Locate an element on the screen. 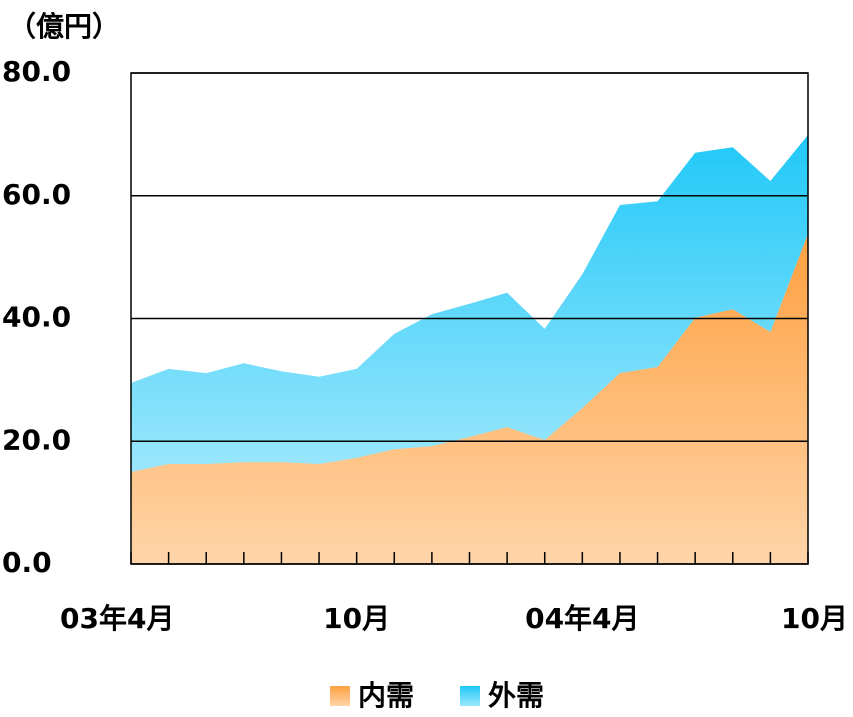  x-tick-label: 04年4月 is located at coordinates (582, 618).